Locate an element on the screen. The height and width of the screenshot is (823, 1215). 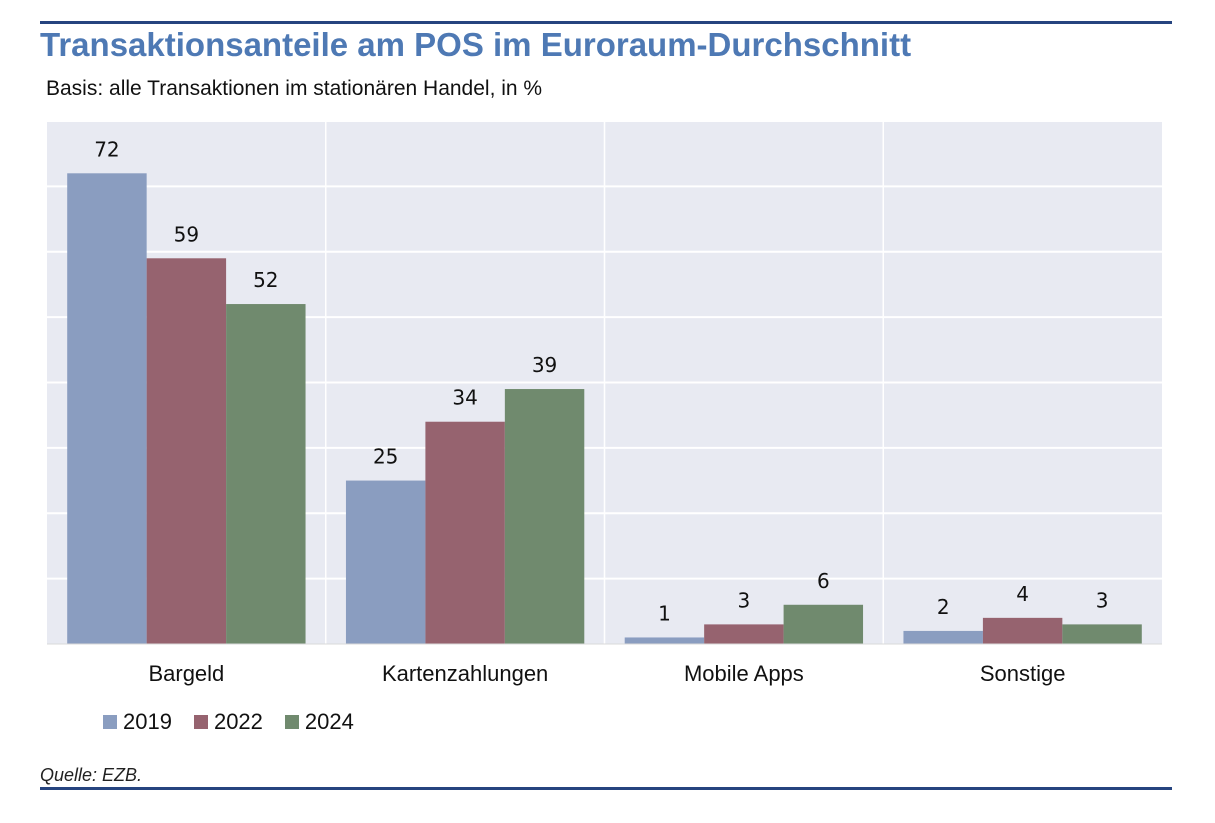
bar-sonstige-2024 is located at coordinates (1102, 634).